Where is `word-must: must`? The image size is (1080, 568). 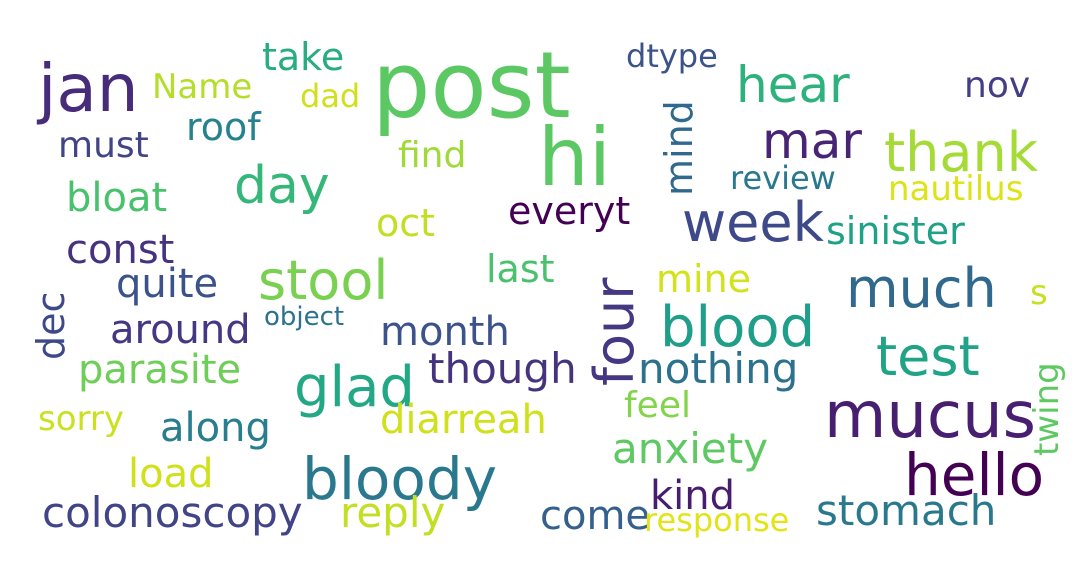
word-must: must is located at coordinates (103, 145).